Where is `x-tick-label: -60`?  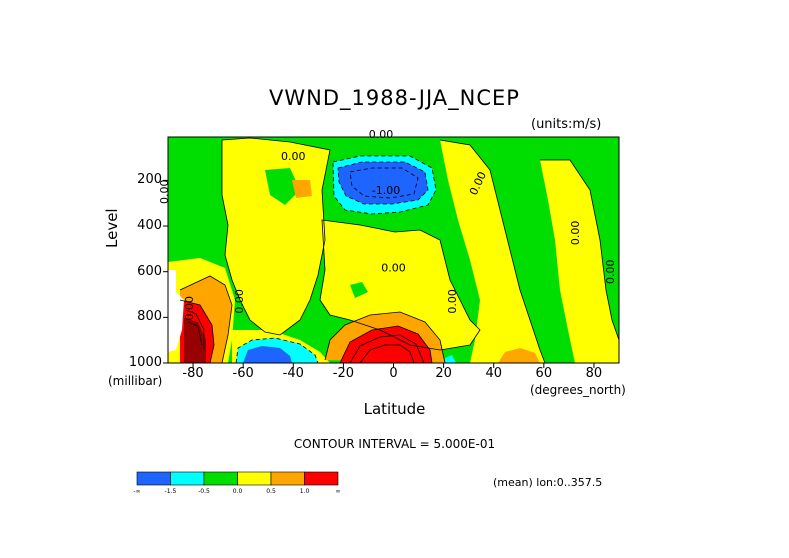
x-tick-label: -60 is located at coordinates (243, 373).